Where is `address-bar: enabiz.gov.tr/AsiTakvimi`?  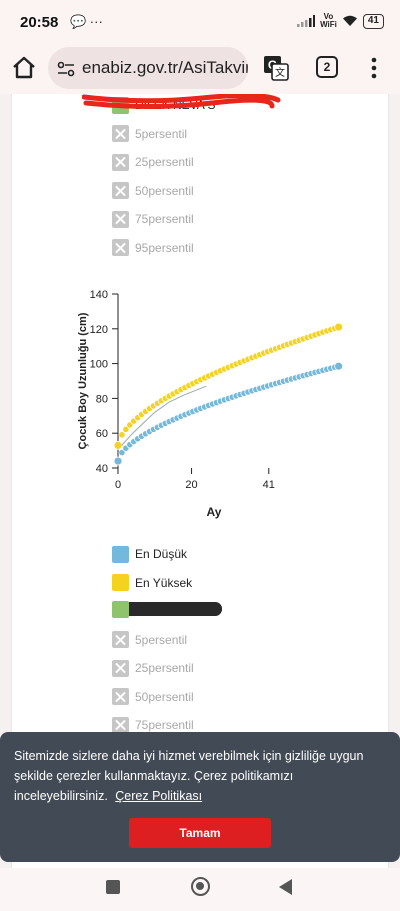
address-bar: enabiz.gov.tr/AsiTakvimi is located at coordinates (148, 68).